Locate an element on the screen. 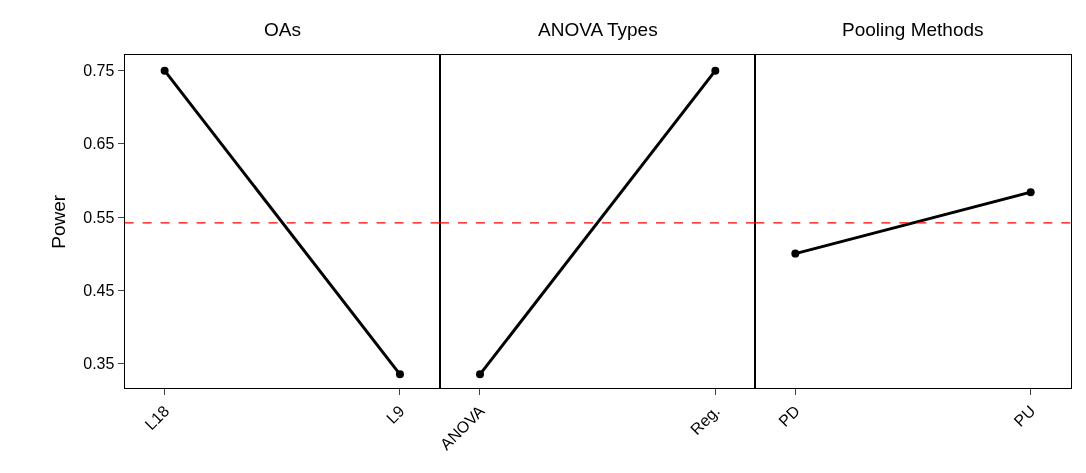  x-tick-label: L18 is located at coordinates (157, 418).